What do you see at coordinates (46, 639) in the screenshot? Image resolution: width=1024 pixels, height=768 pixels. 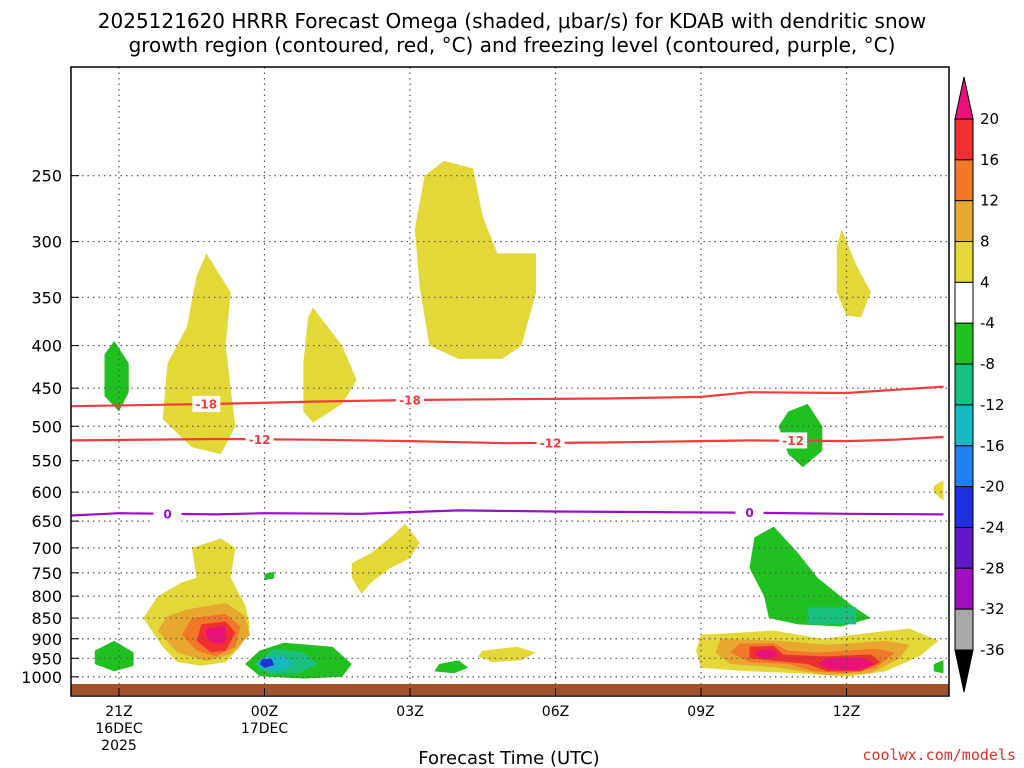 I see `y-tick-label: 900` at bounding box center [46, 639].